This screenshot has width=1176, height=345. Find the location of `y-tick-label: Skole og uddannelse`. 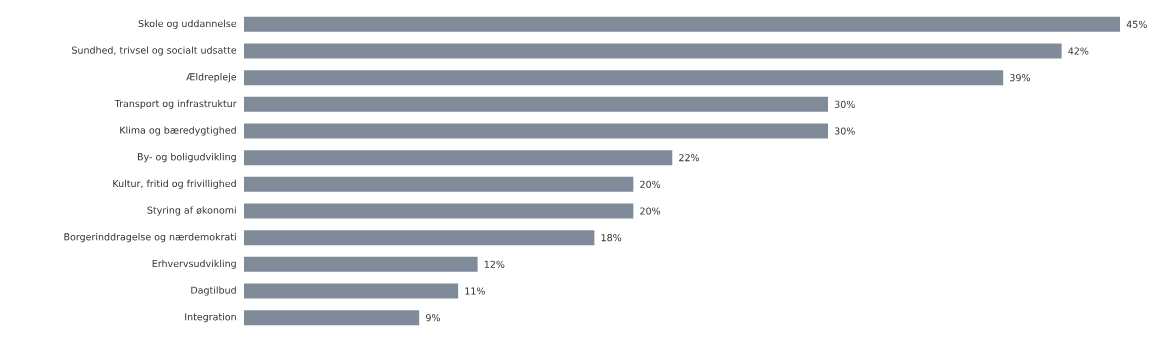

y-tick-label: Skole og uddannelse is located at coordinates (187, 24).